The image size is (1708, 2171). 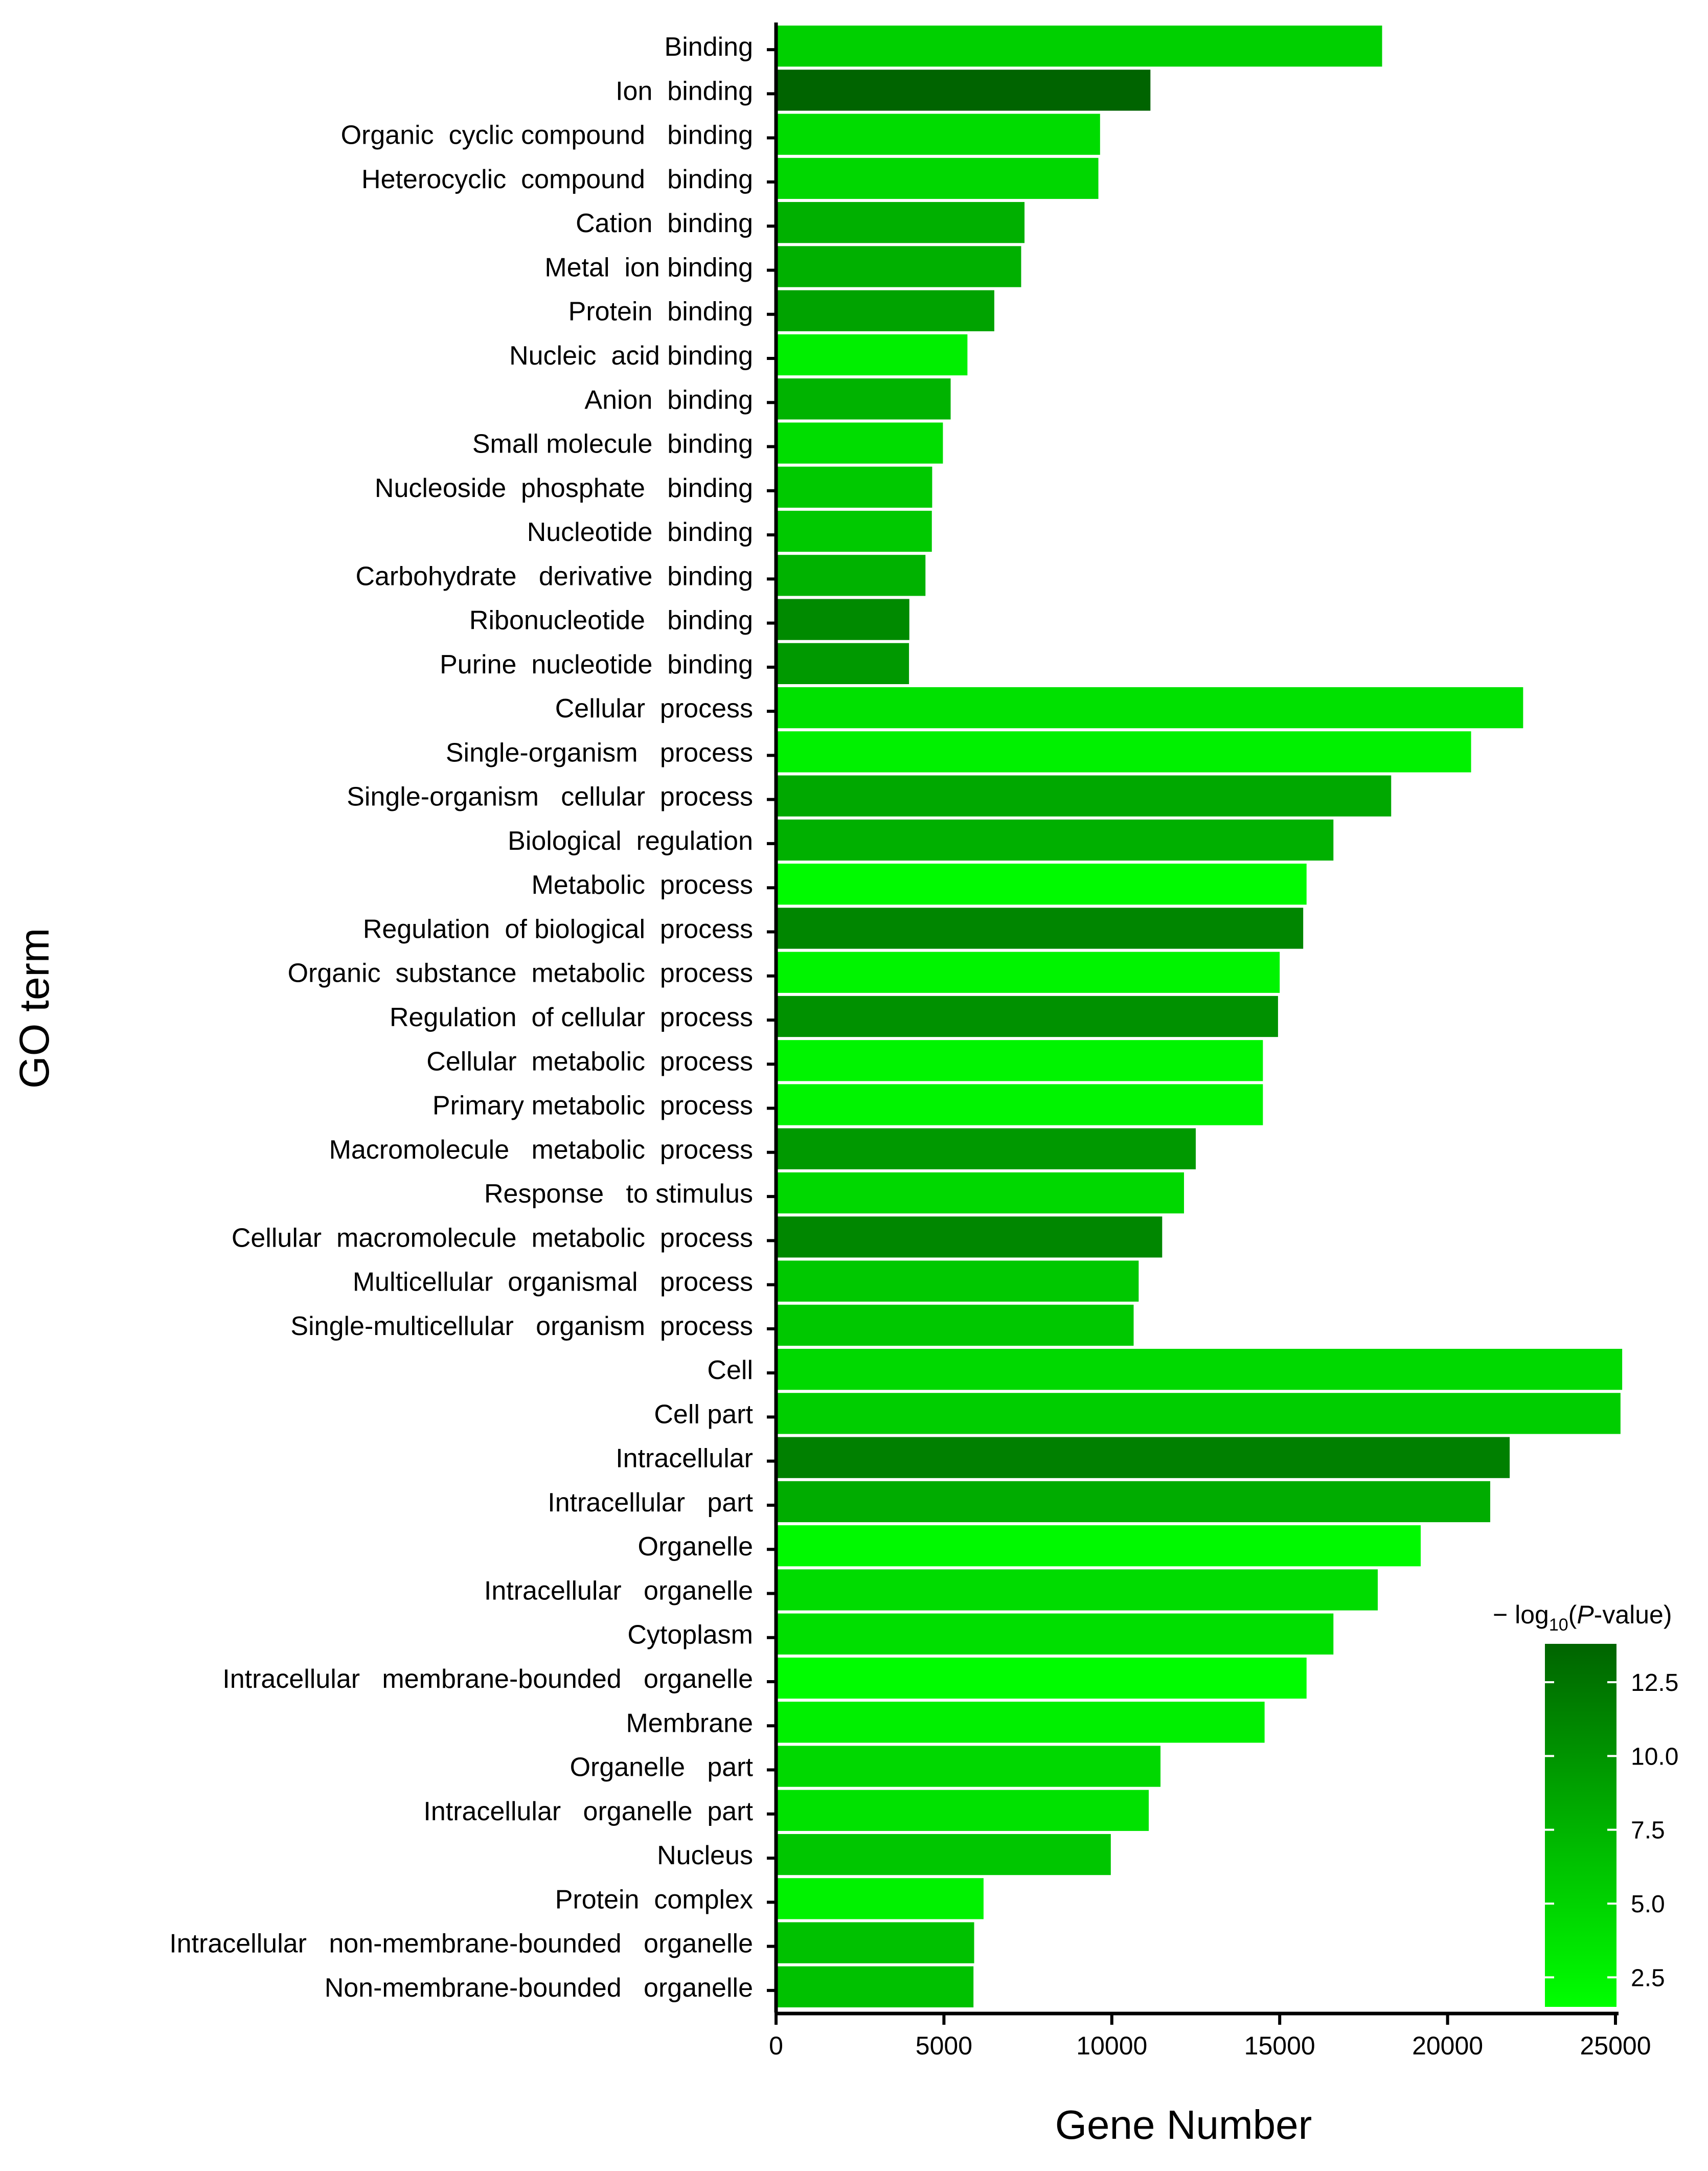 What do you see at coordinates (1654, 1756) in the screenshot?
I see `colorbar-tick-label: 10.0` at bounding box center [1654, 1756].